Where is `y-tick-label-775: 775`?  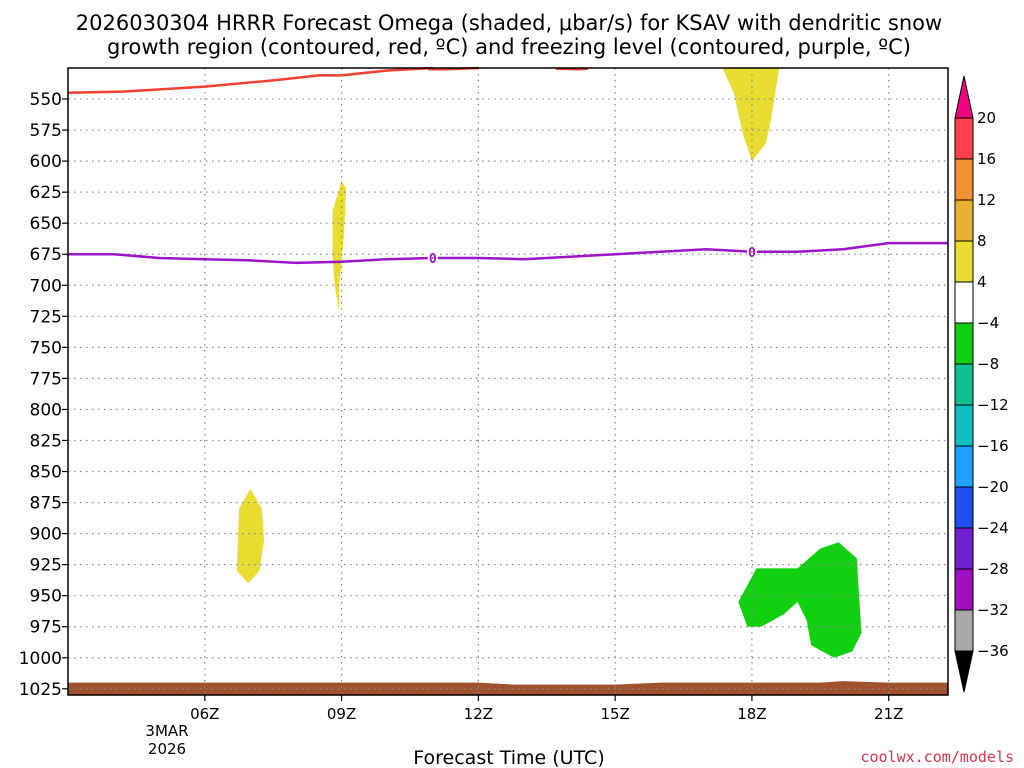 y-tick-label-775: 775 is located at coordinates (46, 379).